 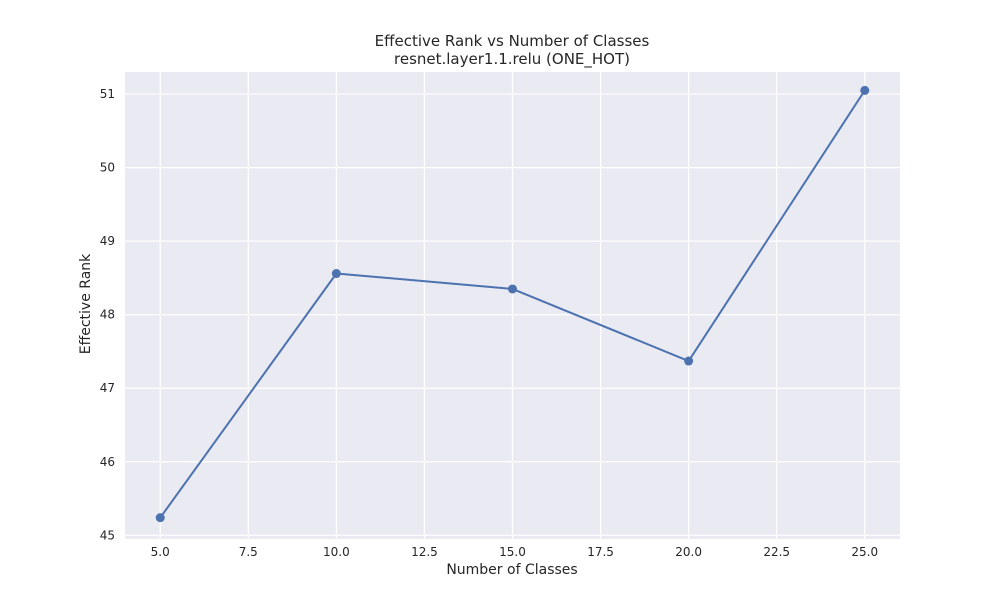 I want to click on y-tick-label: 48, so click(x=107, y=315).